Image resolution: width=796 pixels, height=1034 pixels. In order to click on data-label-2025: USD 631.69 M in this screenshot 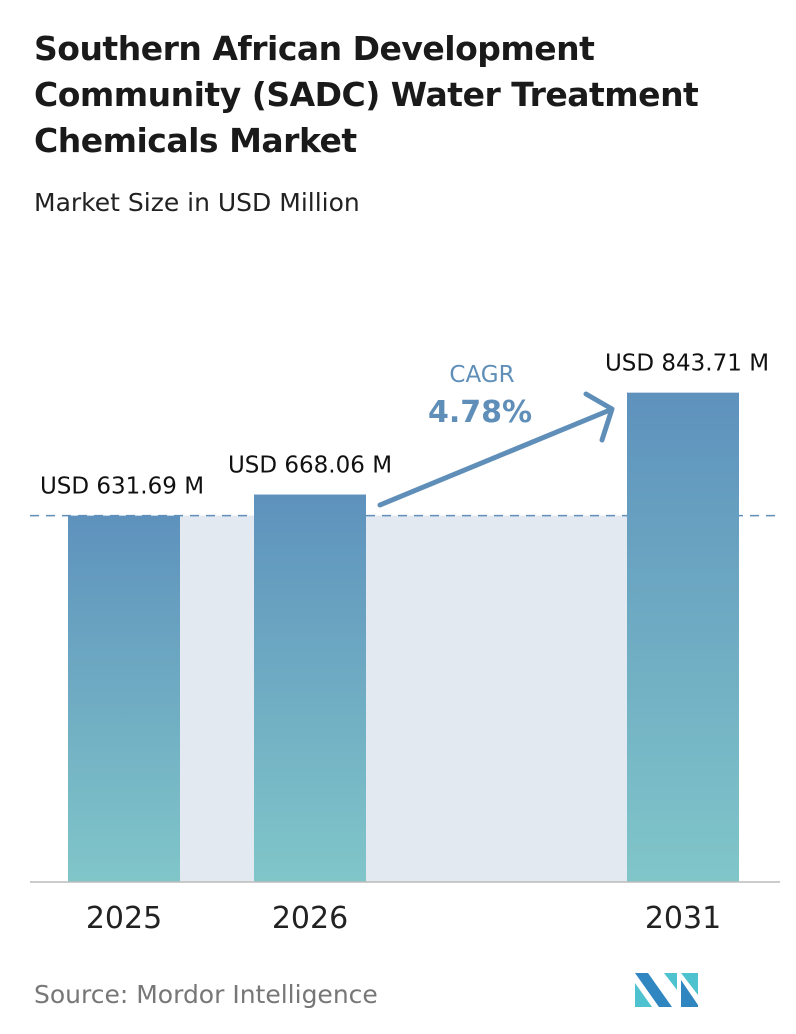, I will do `click(122, 487)`.